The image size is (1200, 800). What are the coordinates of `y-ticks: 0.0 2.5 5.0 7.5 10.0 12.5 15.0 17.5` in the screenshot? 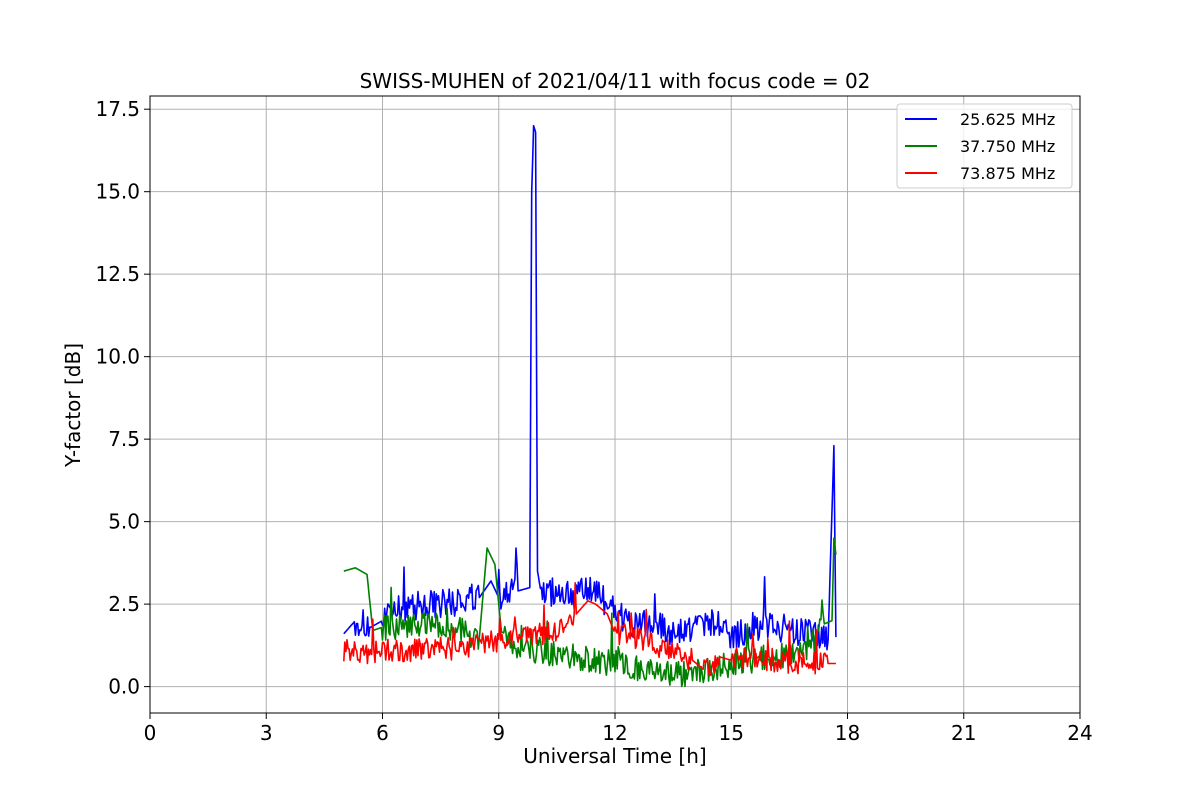 It's located at (122, 398).